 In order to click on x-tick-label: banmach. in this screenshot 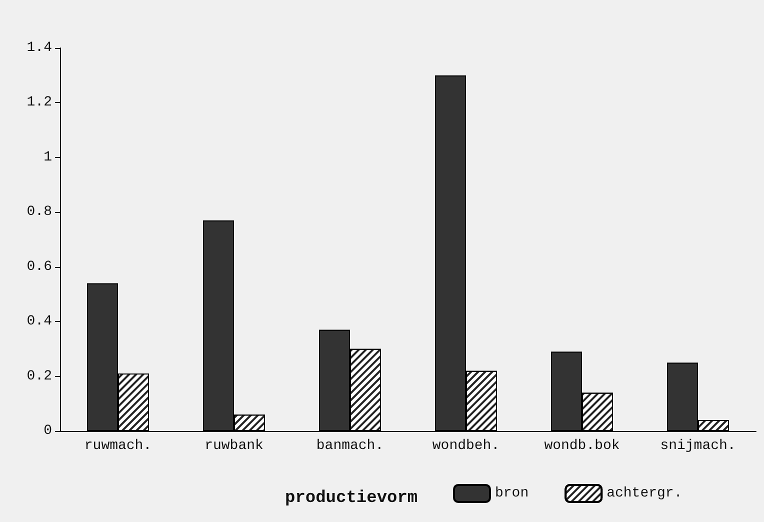, I will do `click(350, 446)`.